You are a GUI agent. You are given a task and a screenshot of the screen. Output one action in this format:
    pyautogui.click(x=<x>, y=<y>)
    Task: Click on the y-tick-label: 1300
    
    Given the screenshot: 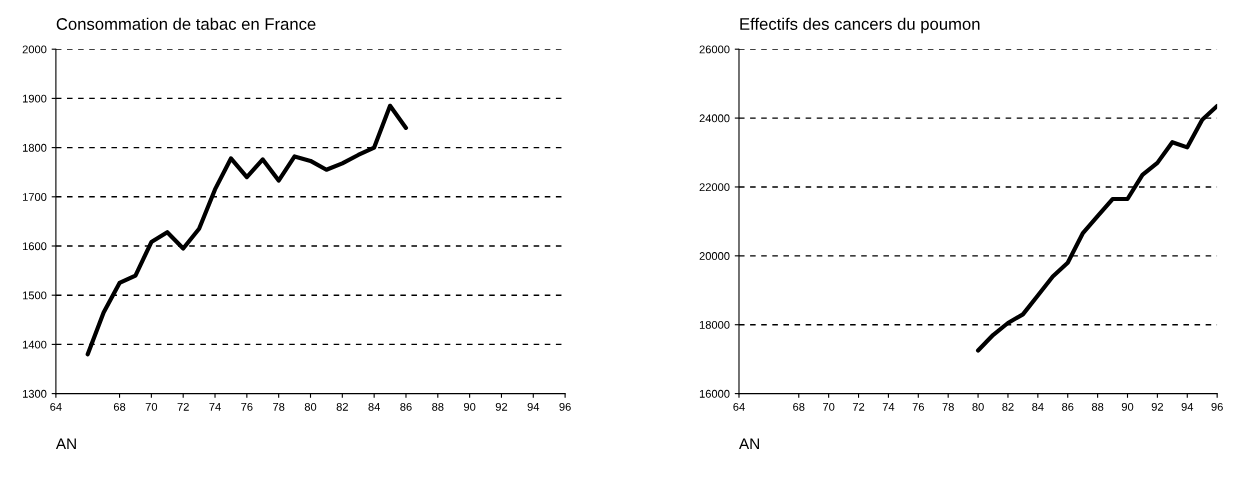 What is the action you would take?
    pyautogui.click(x=34, y=393)
    